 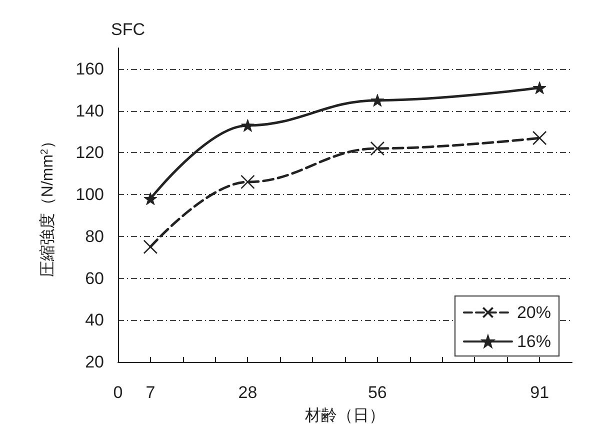 I want to click on y-tick-label: 140, so click(x=90, y=110).